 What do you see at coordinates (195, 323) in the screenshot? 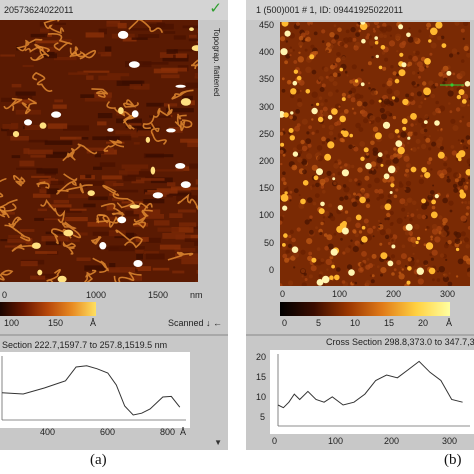
I see `scan-status: Scanned ↓ ←` at bounding box center [195, 323].